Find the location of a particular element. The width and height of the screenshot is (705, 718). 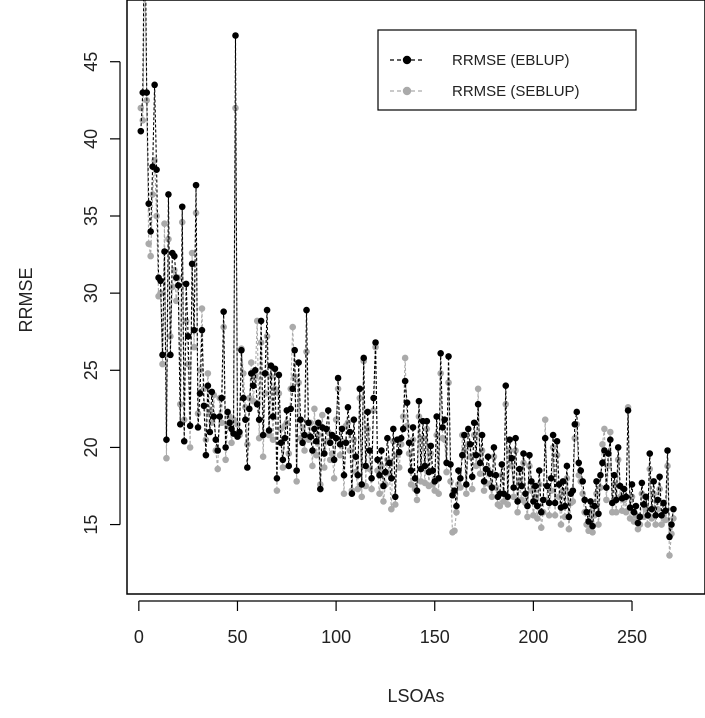

x-tick-label: 0 is located at coordinates (139, 637).